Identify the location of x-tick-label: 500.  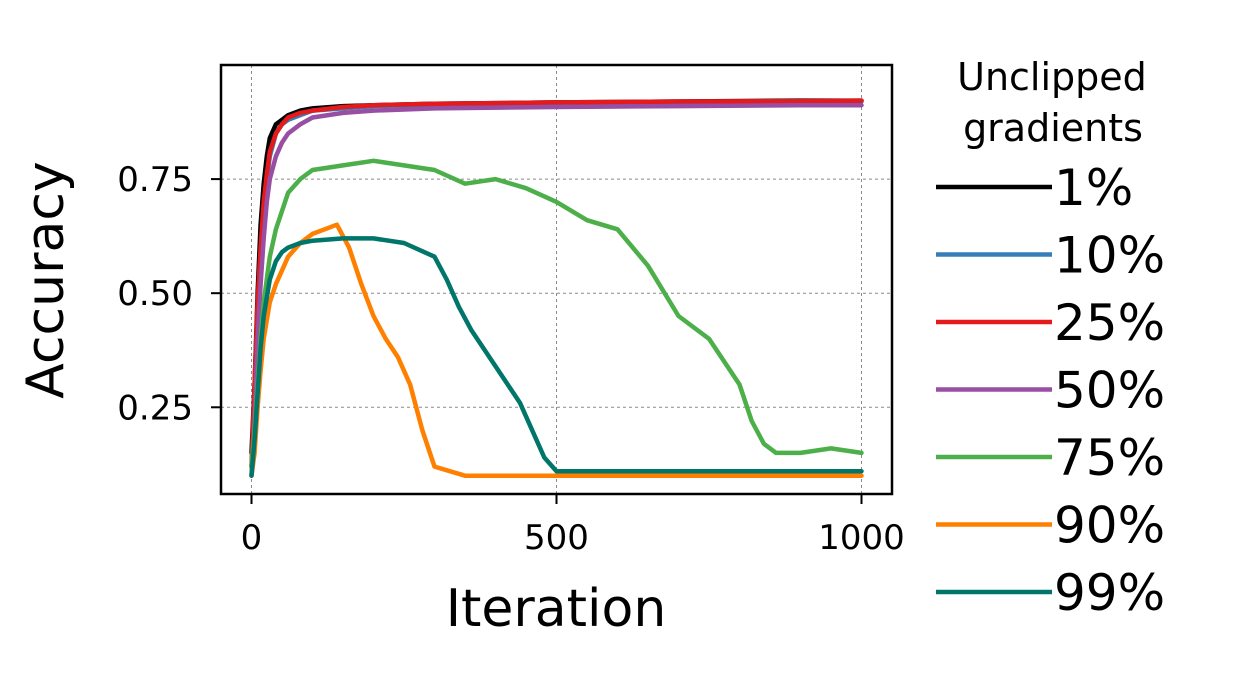
(556, 538).